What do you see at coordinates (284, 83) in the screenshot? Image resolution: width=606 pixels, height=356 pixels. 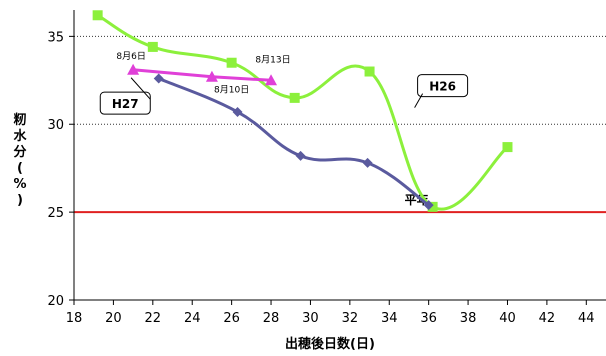 I see `annotations: 8月6日 8月10日 8月13日 H27 H26` at bounding box center [284, 83].